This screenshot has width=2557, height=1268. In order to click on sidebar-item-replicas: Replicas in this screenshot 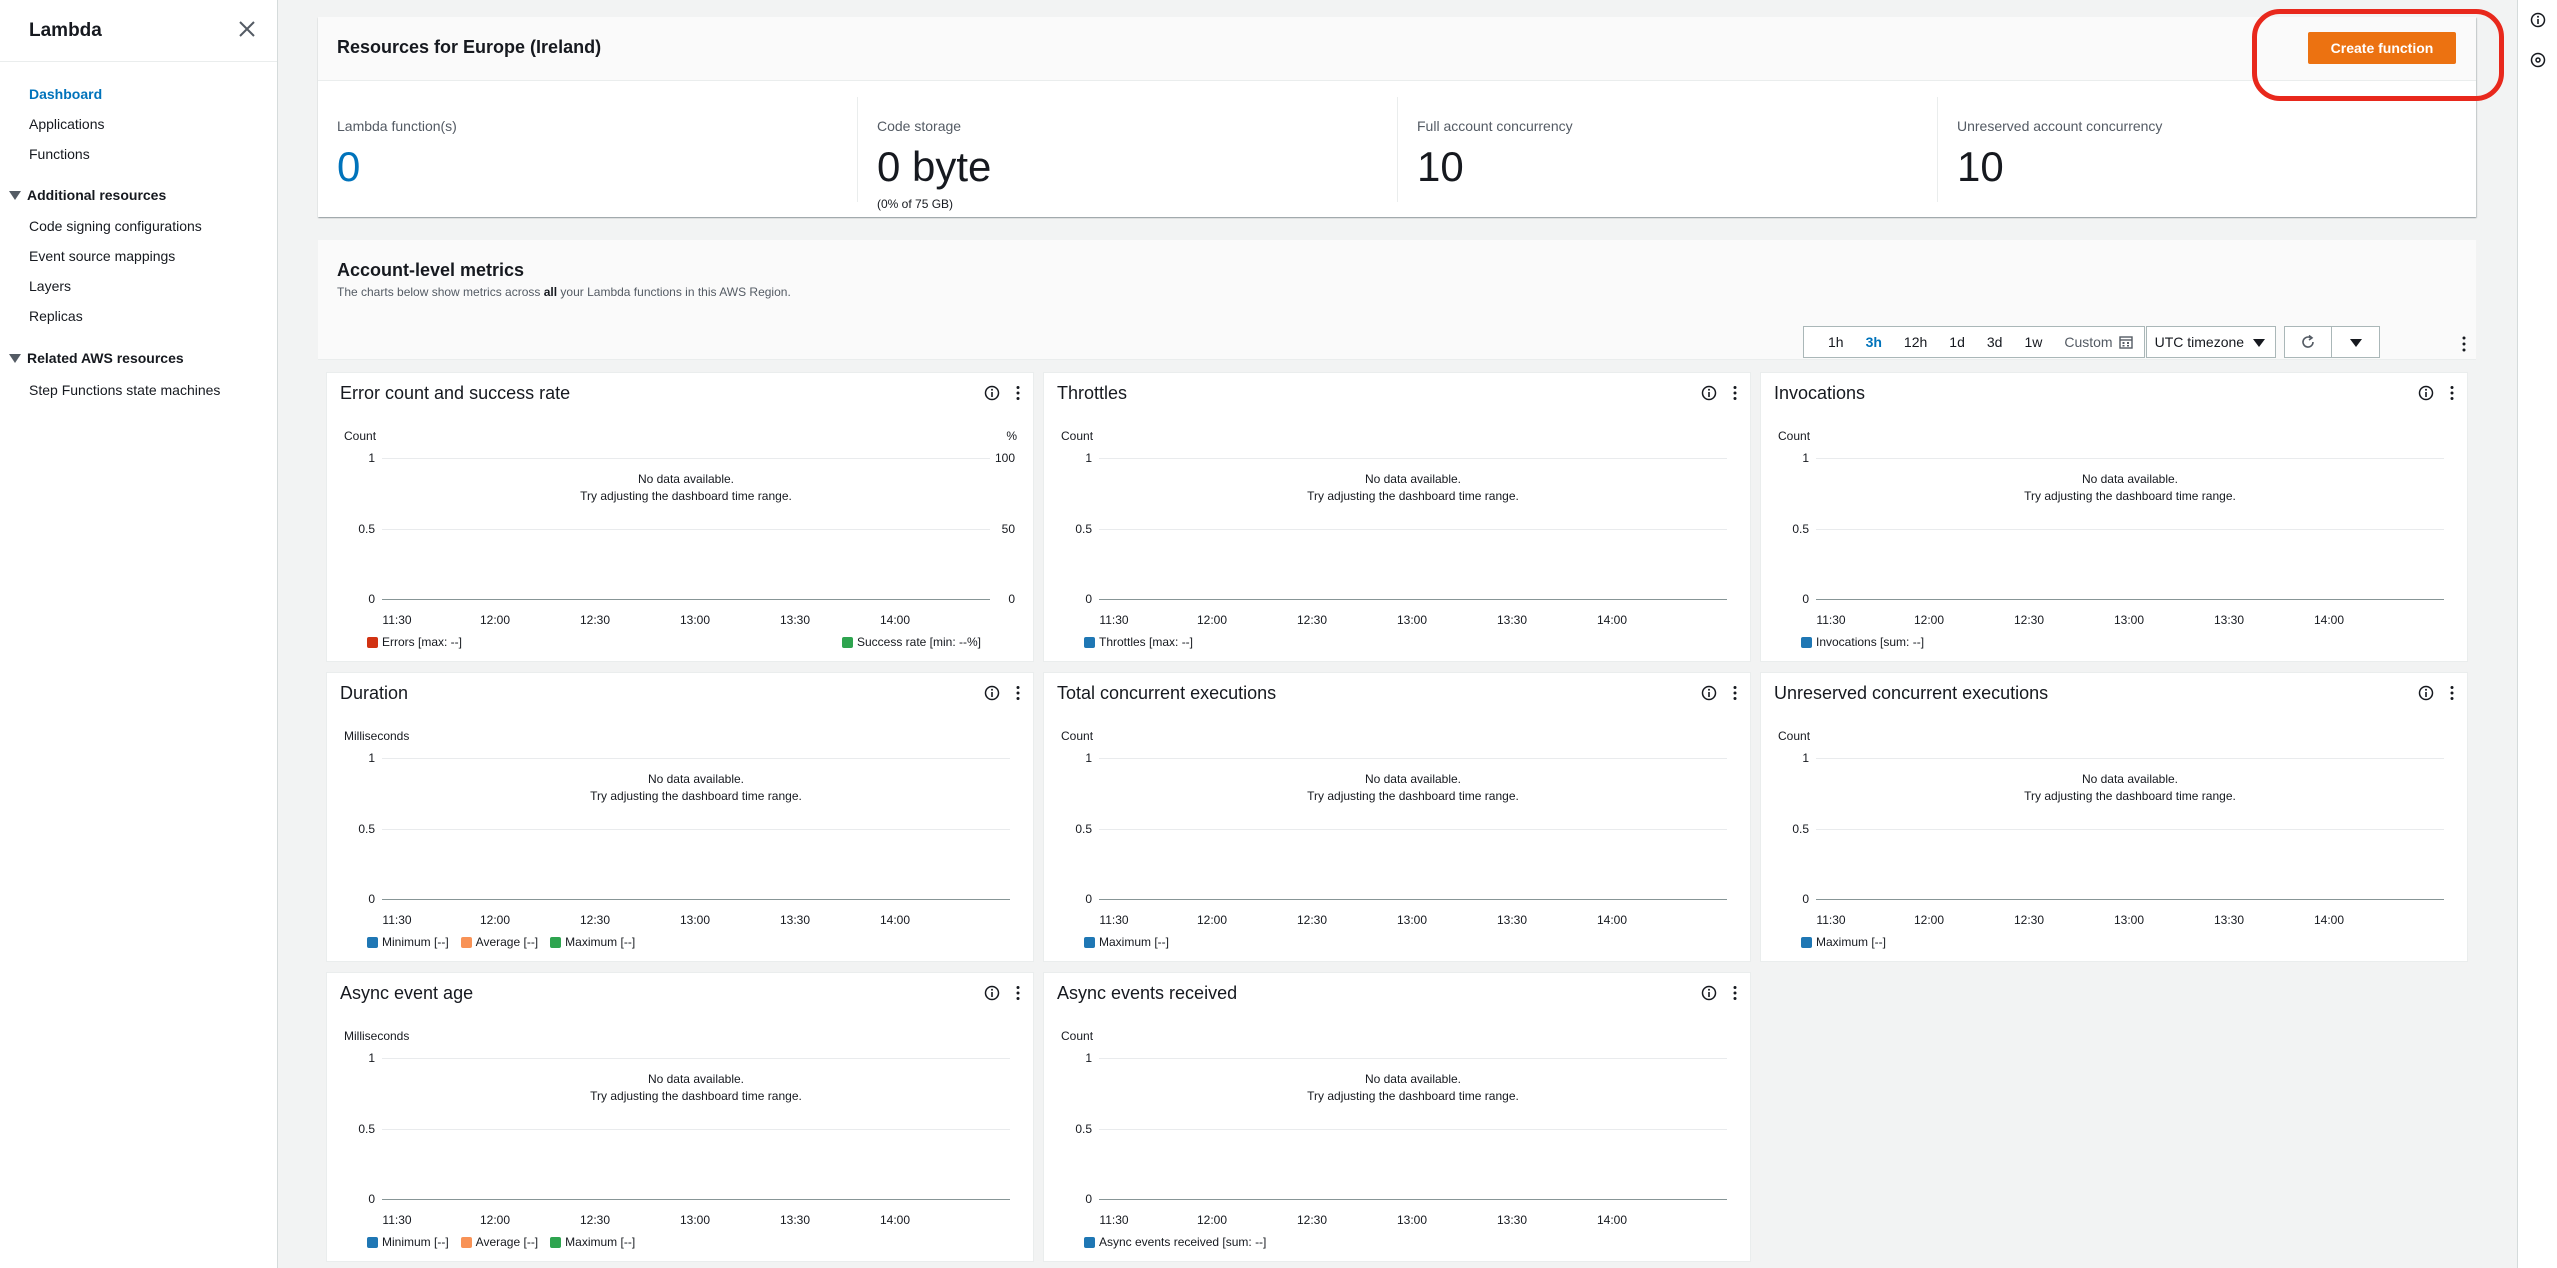, I will do `click(56, 316)`.